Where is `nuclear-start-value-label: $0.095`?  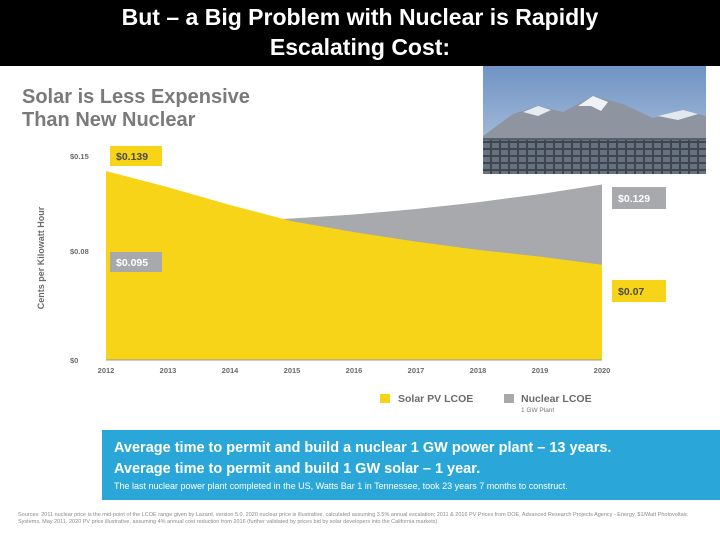 nuclear-start-value-label: $0.095 is located at coordinates (132, 263).